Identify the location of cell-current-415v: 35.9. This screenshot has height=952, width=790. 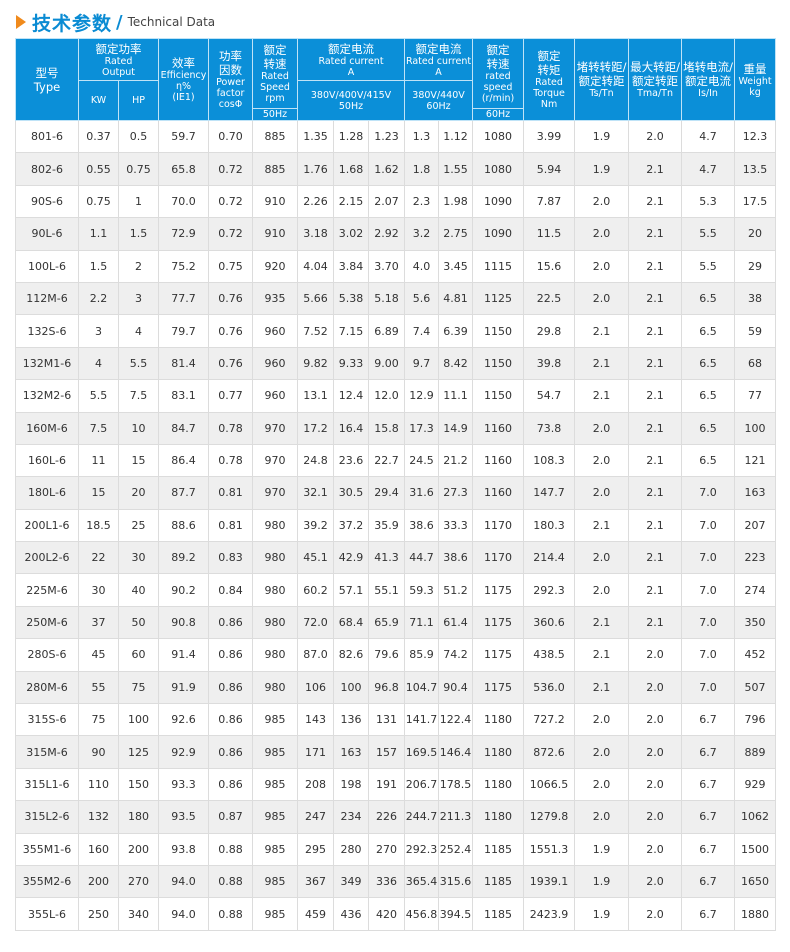
(386, 525).